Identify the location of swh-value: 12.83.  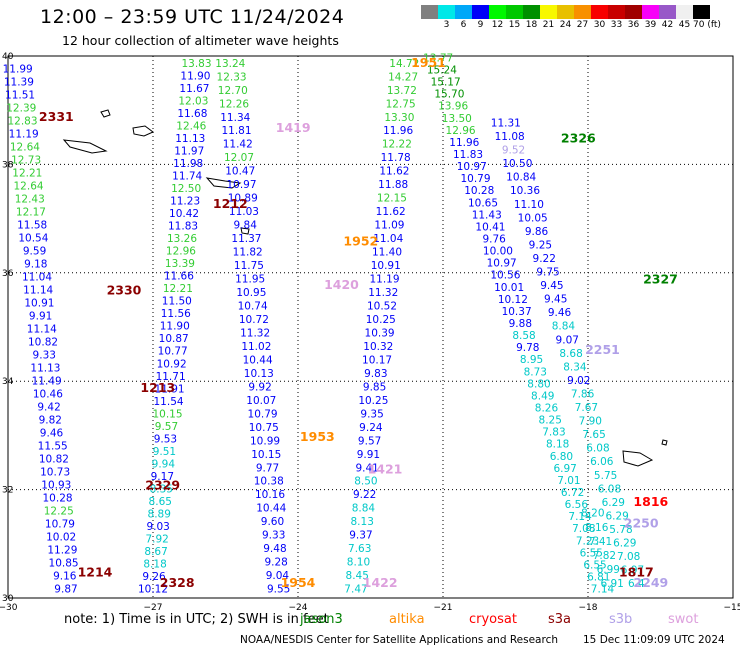
(22, 121).